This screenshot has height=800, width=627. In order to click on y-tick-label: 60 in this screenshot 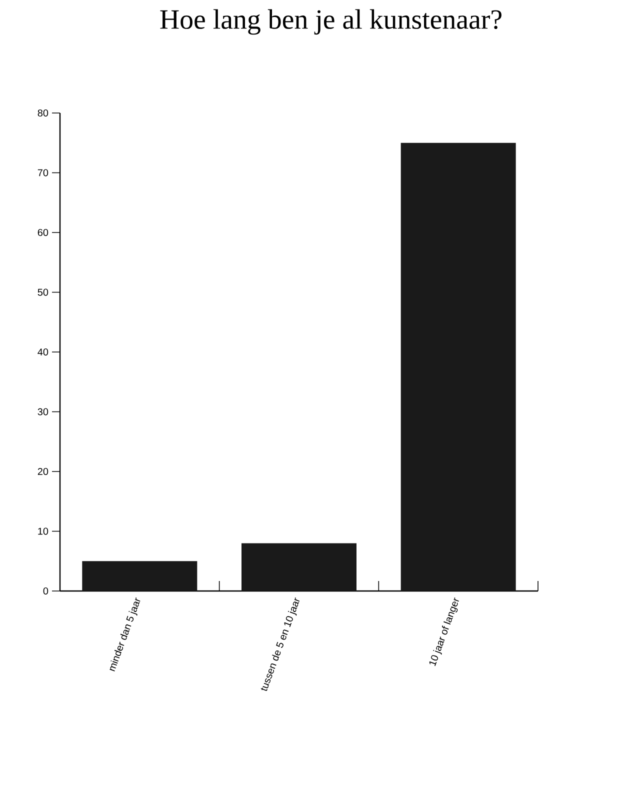, I will do `click(43, 232)`.